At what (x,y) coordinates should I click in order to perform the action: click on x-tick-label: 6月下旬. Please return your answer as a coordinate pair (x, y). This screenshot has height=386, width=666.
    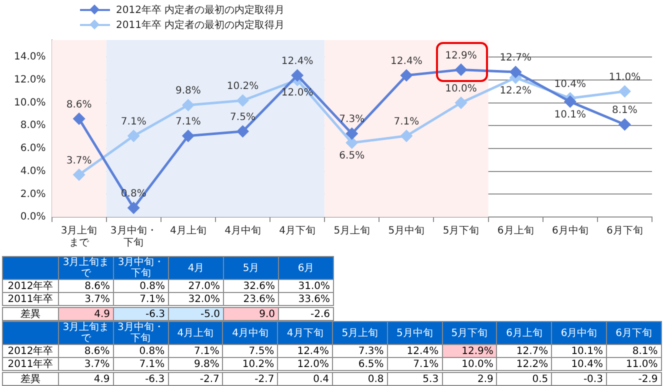
    Looking at the image, I should click on (624, 230).